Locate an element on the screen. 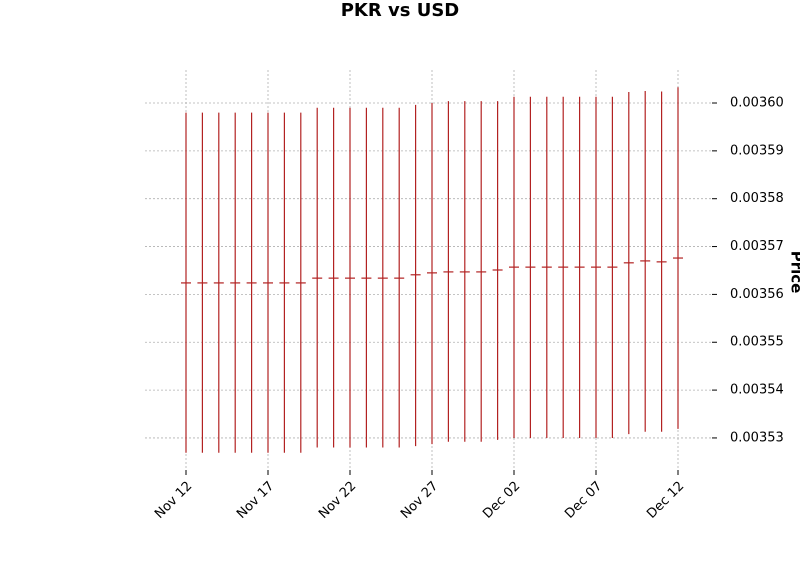 The image size is (800, 575). chart-title: PKR vs USD is located at coordinates (400, 10).